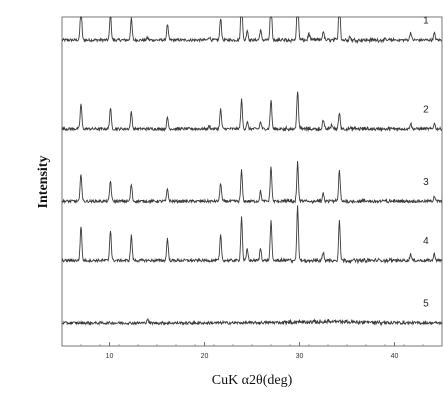 Image resolution: width=443 pixels, height=399 pixels. I want to click on series-label-3: 3, so click(426, 182).